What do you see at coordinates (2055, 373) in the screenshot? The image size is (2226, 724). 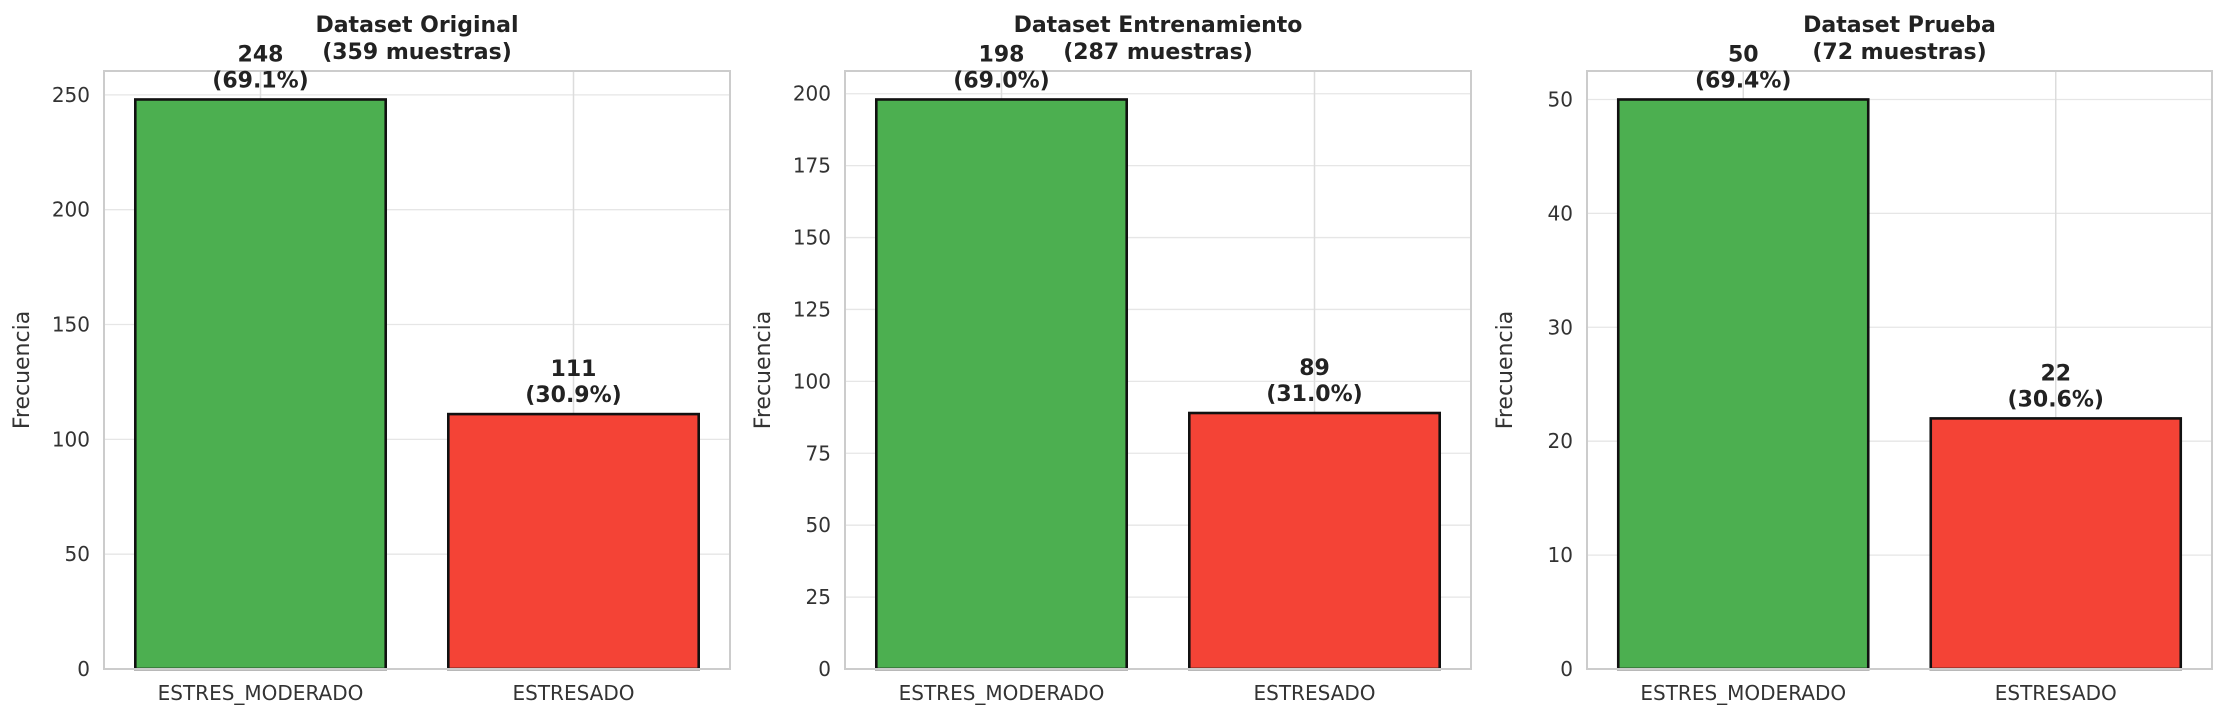 I see `bar-value-label: 22` at bounding box center [2055, 373].